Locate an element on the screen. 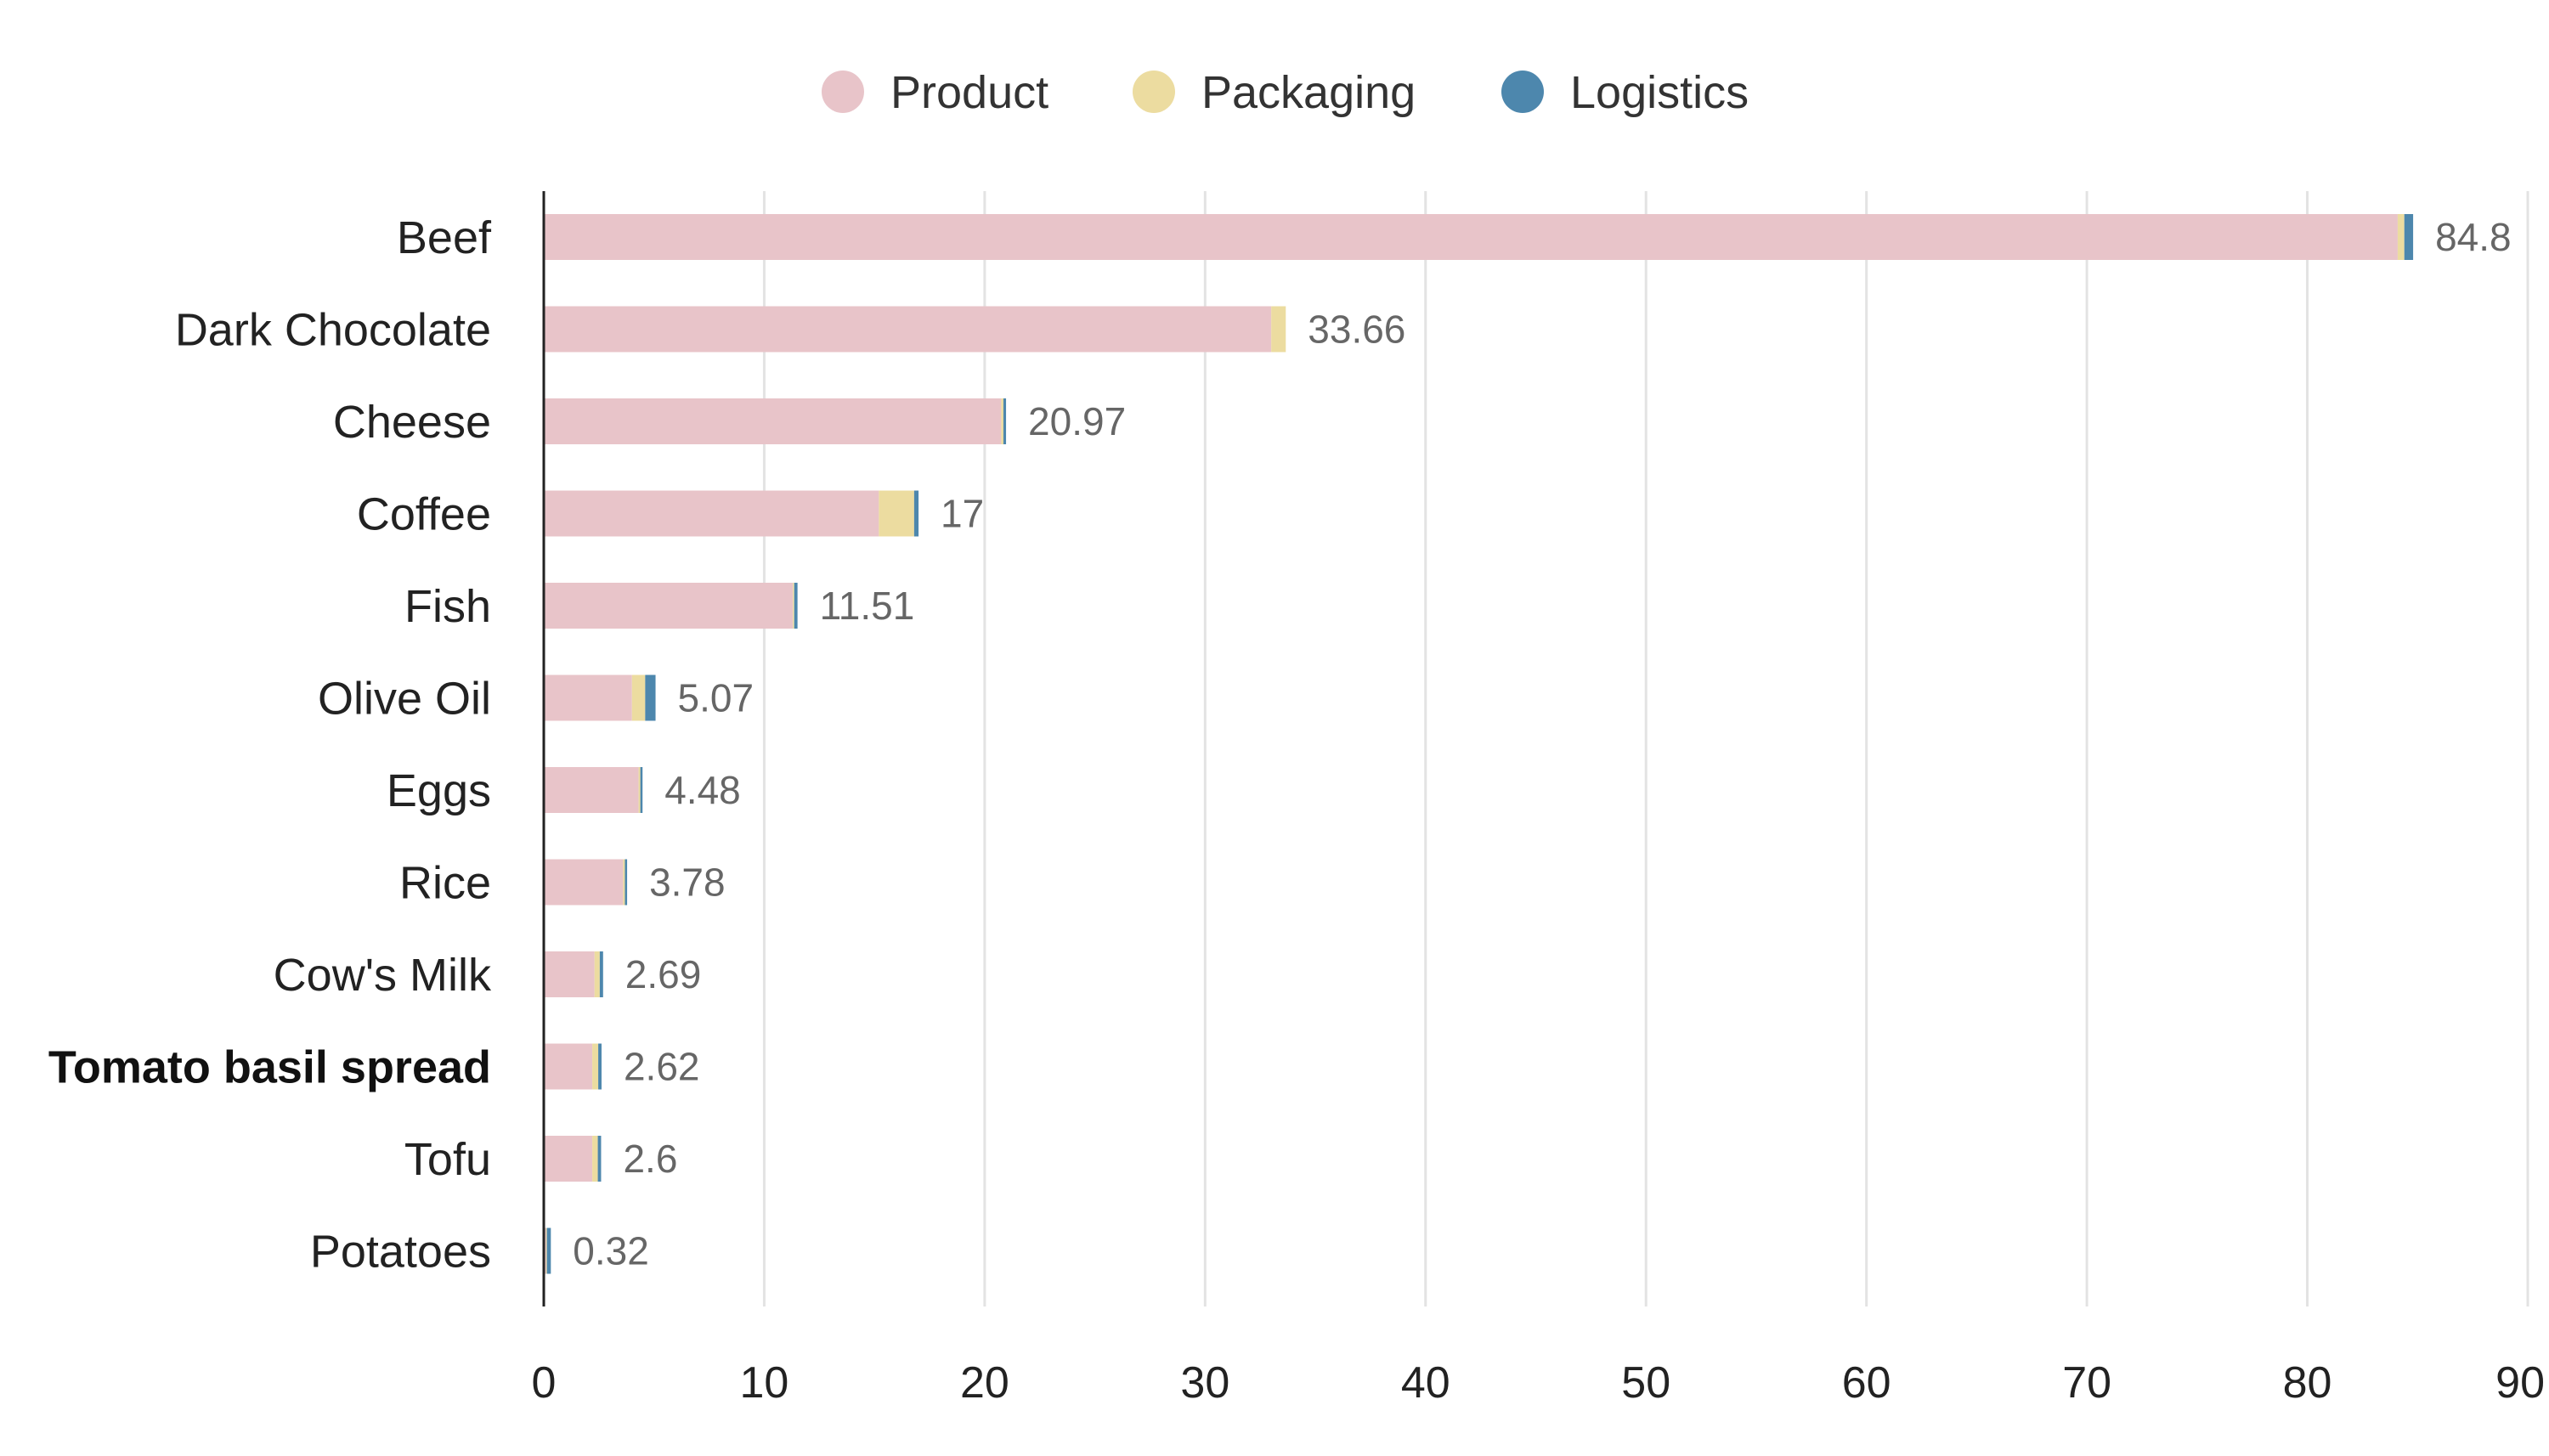  bar-beef-packaging is located at coordinates (2401, 237).